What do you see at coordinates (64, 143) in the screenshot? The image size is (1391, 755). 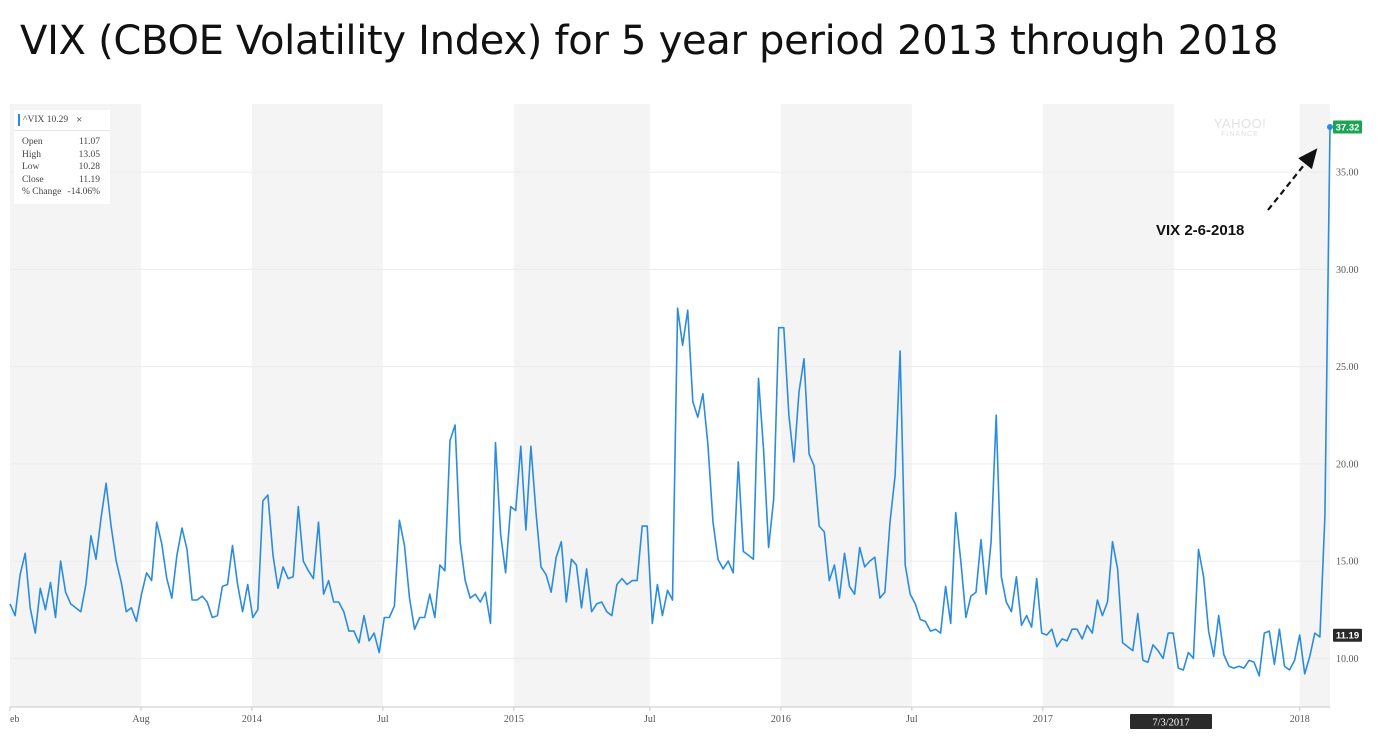 I see `legend-stat-row: Open 11.07` at bounding box center [64, 143].